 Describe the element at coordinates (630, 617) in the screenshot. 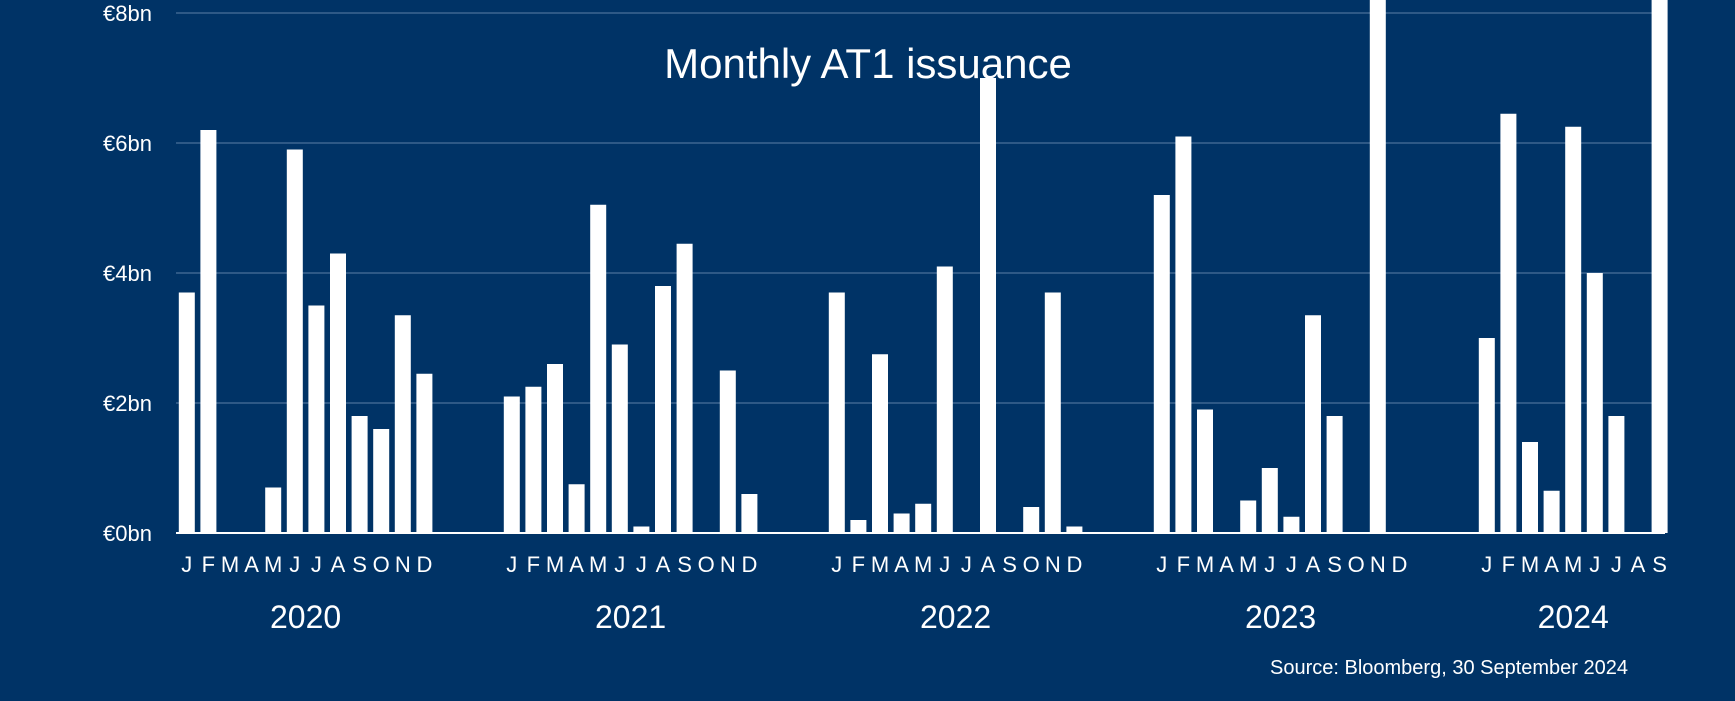

I see `year-tick-label: 2021` at that location.